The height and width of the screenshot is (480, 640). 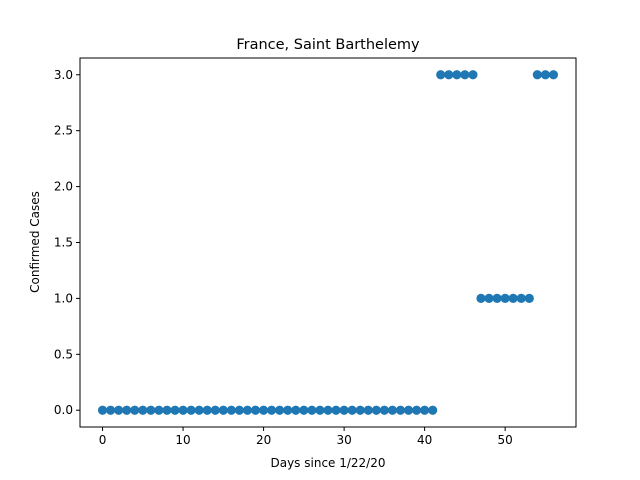 What do you see at coordinates (182, 440) in the screenshot?
I see `x-tick-label: 10` at bounding box center [182, 440].